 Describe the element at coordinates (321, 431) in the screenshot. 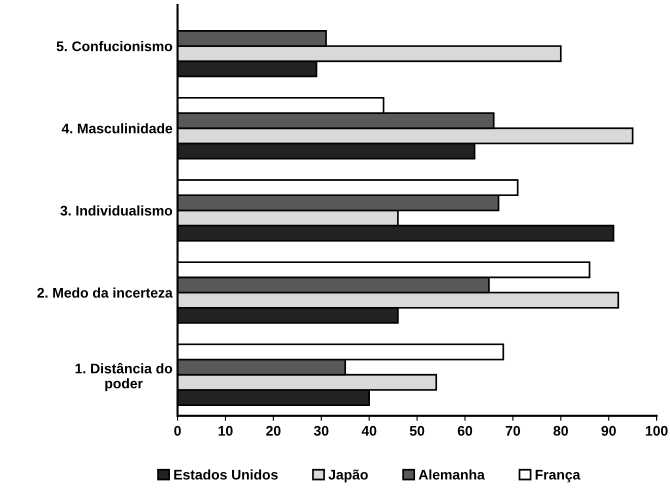

I see `x-tick-label: 30` at that location.